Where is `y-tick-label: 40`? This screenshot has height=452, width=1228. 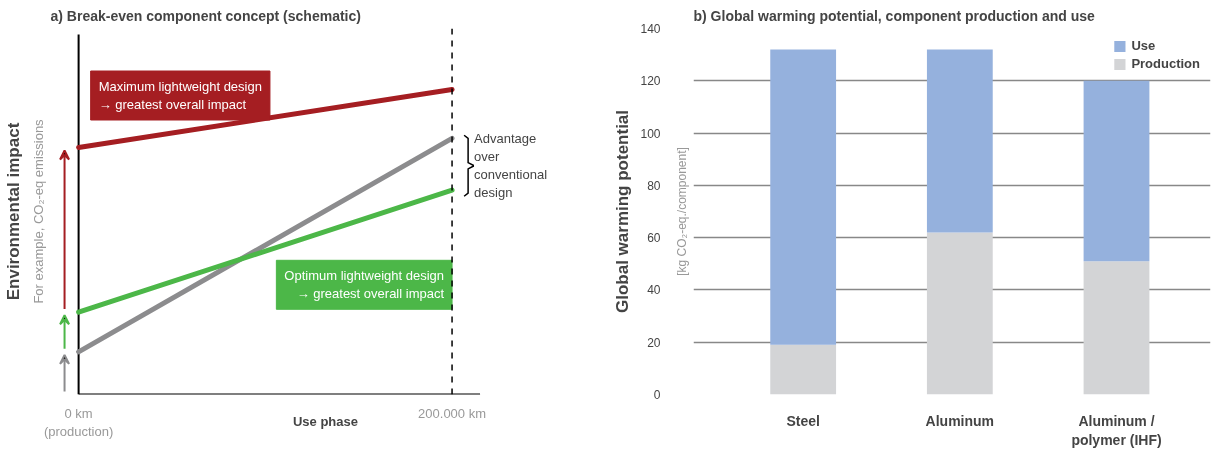
y-tick-label: 40 is located at coordinates (654, 290).